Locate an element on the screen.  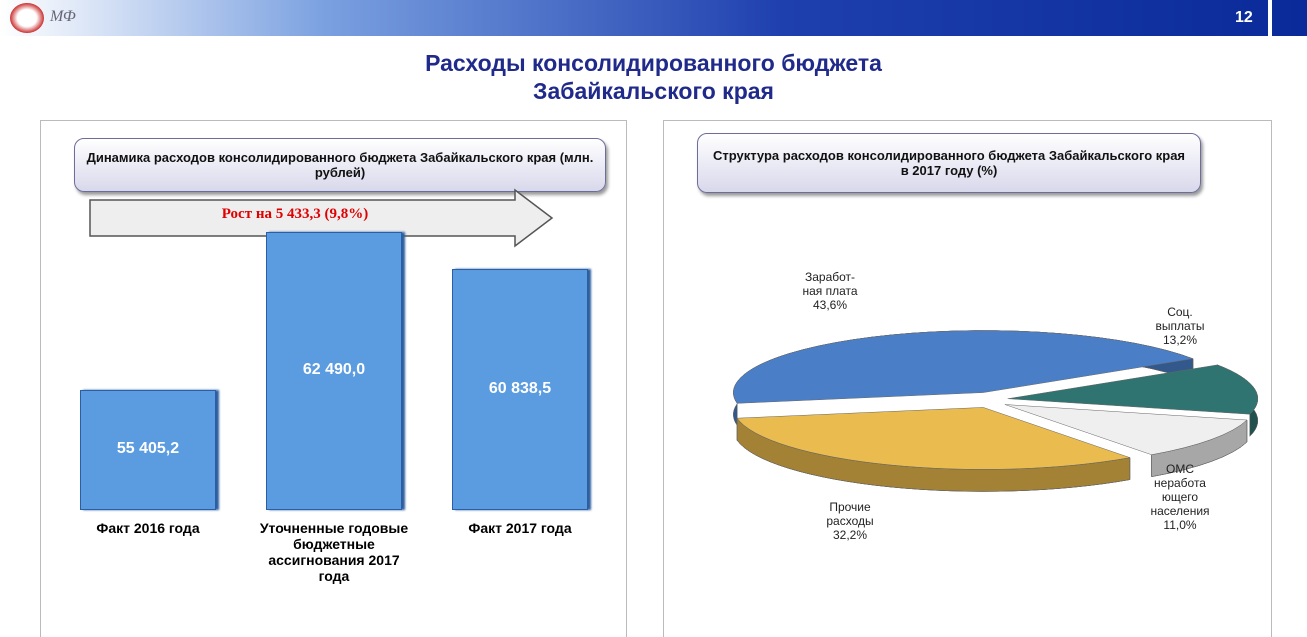
slice-label: Заработ- ная плата is located at coordinates (830, 284).